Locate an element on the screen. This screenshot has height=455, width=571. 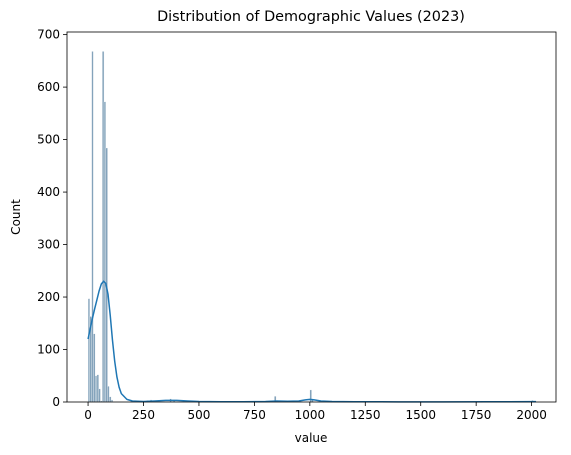
y-tick-label: 500 is located at coordinates (48, 140).